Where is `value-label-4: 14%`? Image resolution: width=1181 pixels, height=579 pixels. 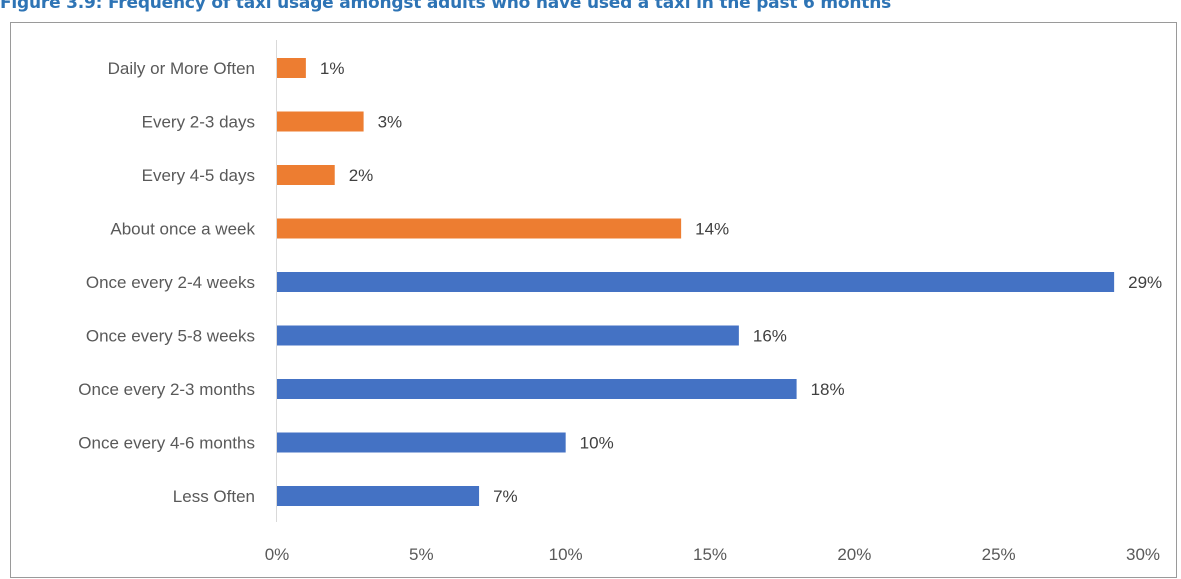
value-label-4: 14% is located at coordinates (712, 229).